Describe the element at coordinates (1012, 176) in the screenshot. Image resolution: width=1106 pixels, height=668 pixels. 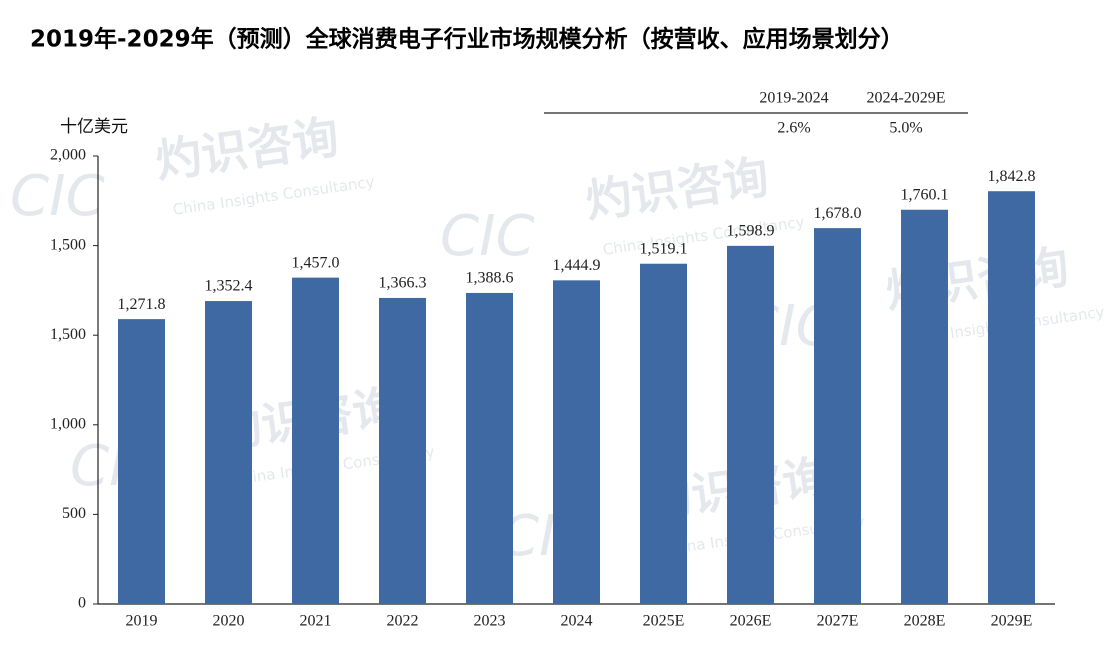
I see `data-label: 1,842.8` at that location.